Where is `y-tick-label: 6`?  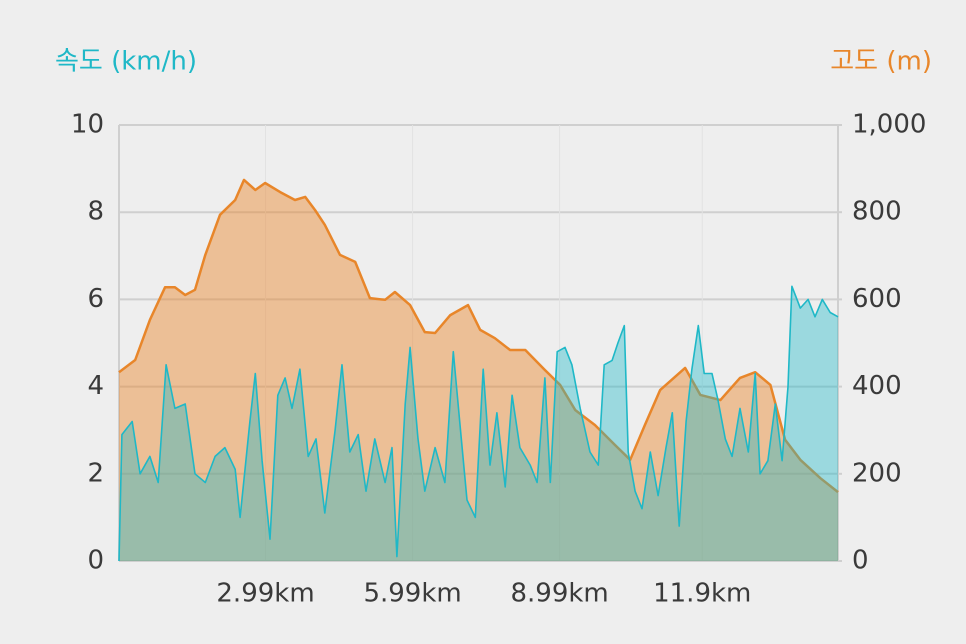
y-tick-label: 6 is located at coordinates (95, 299).